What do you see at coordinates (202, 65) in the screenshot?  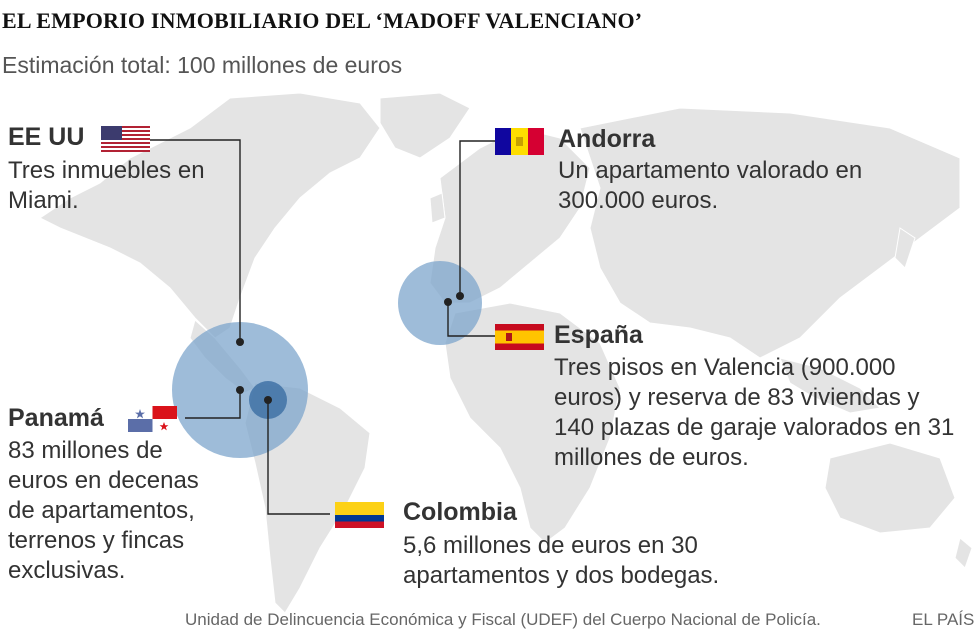 I see `page-subtitle: Estimación total: 100 millones de euros` at bounding box center [202, 65].